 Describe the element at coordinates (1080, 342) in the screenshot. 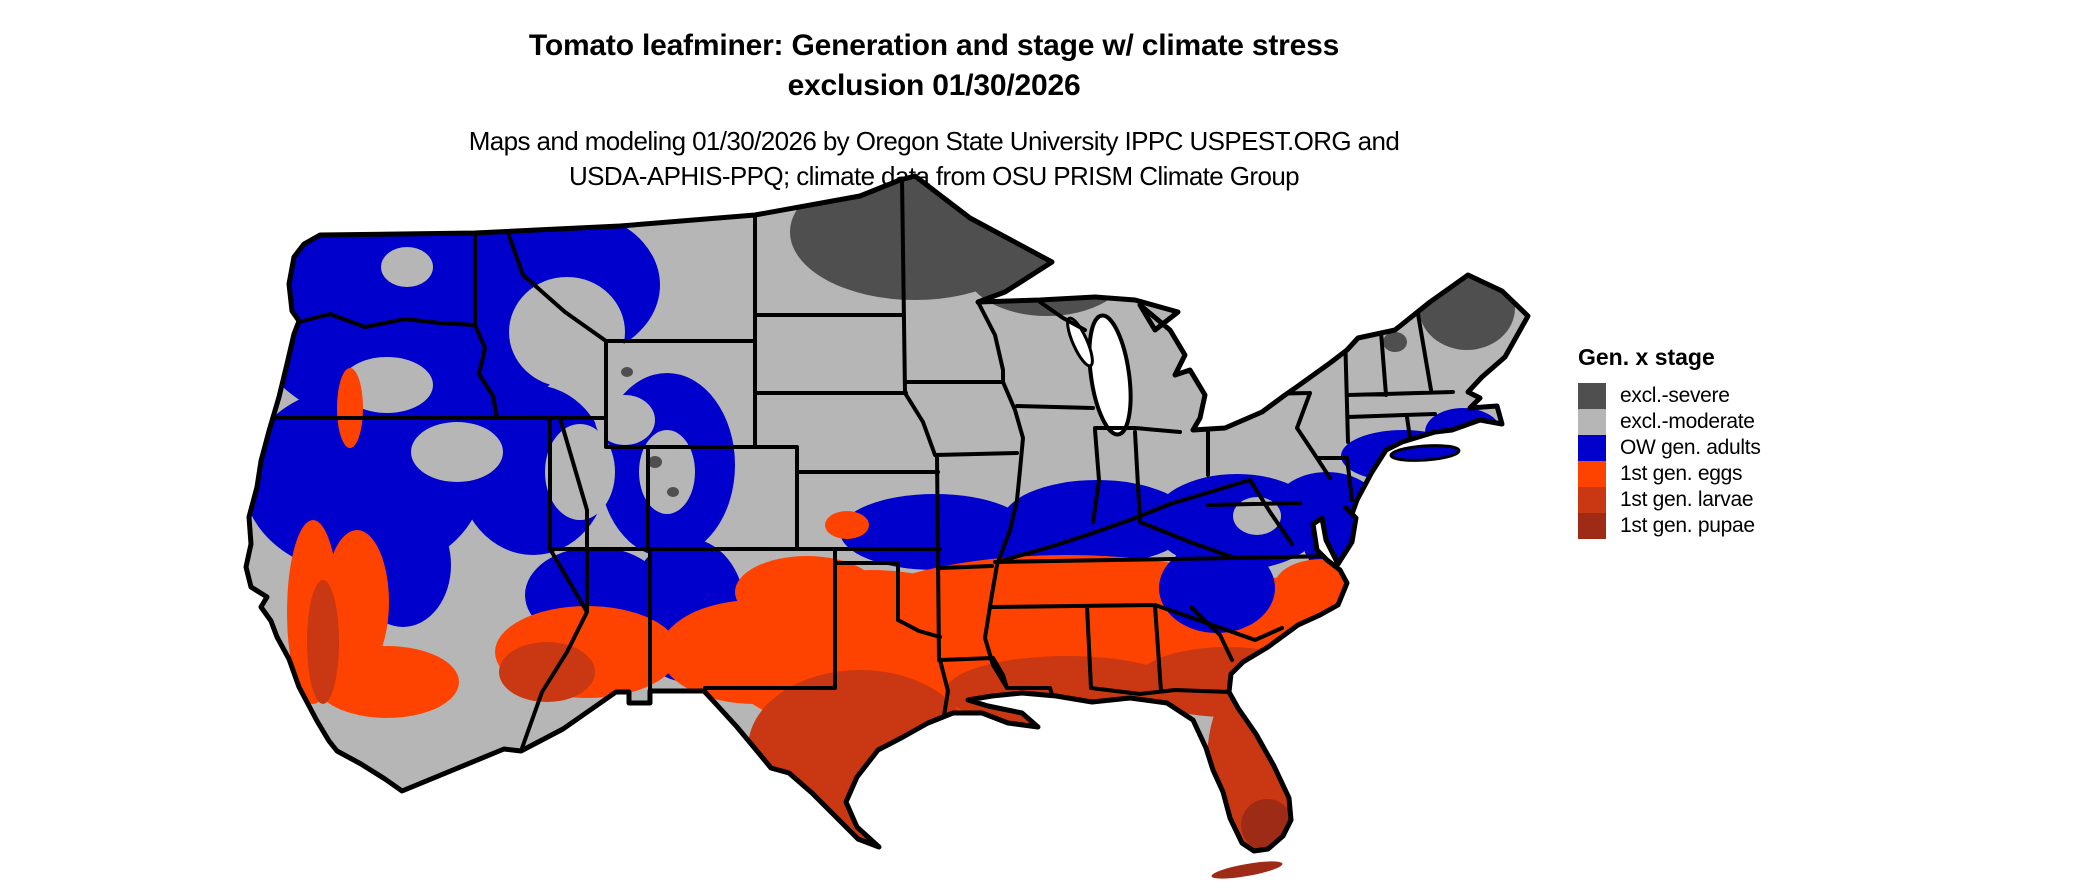

I see `green-bay` at that location.